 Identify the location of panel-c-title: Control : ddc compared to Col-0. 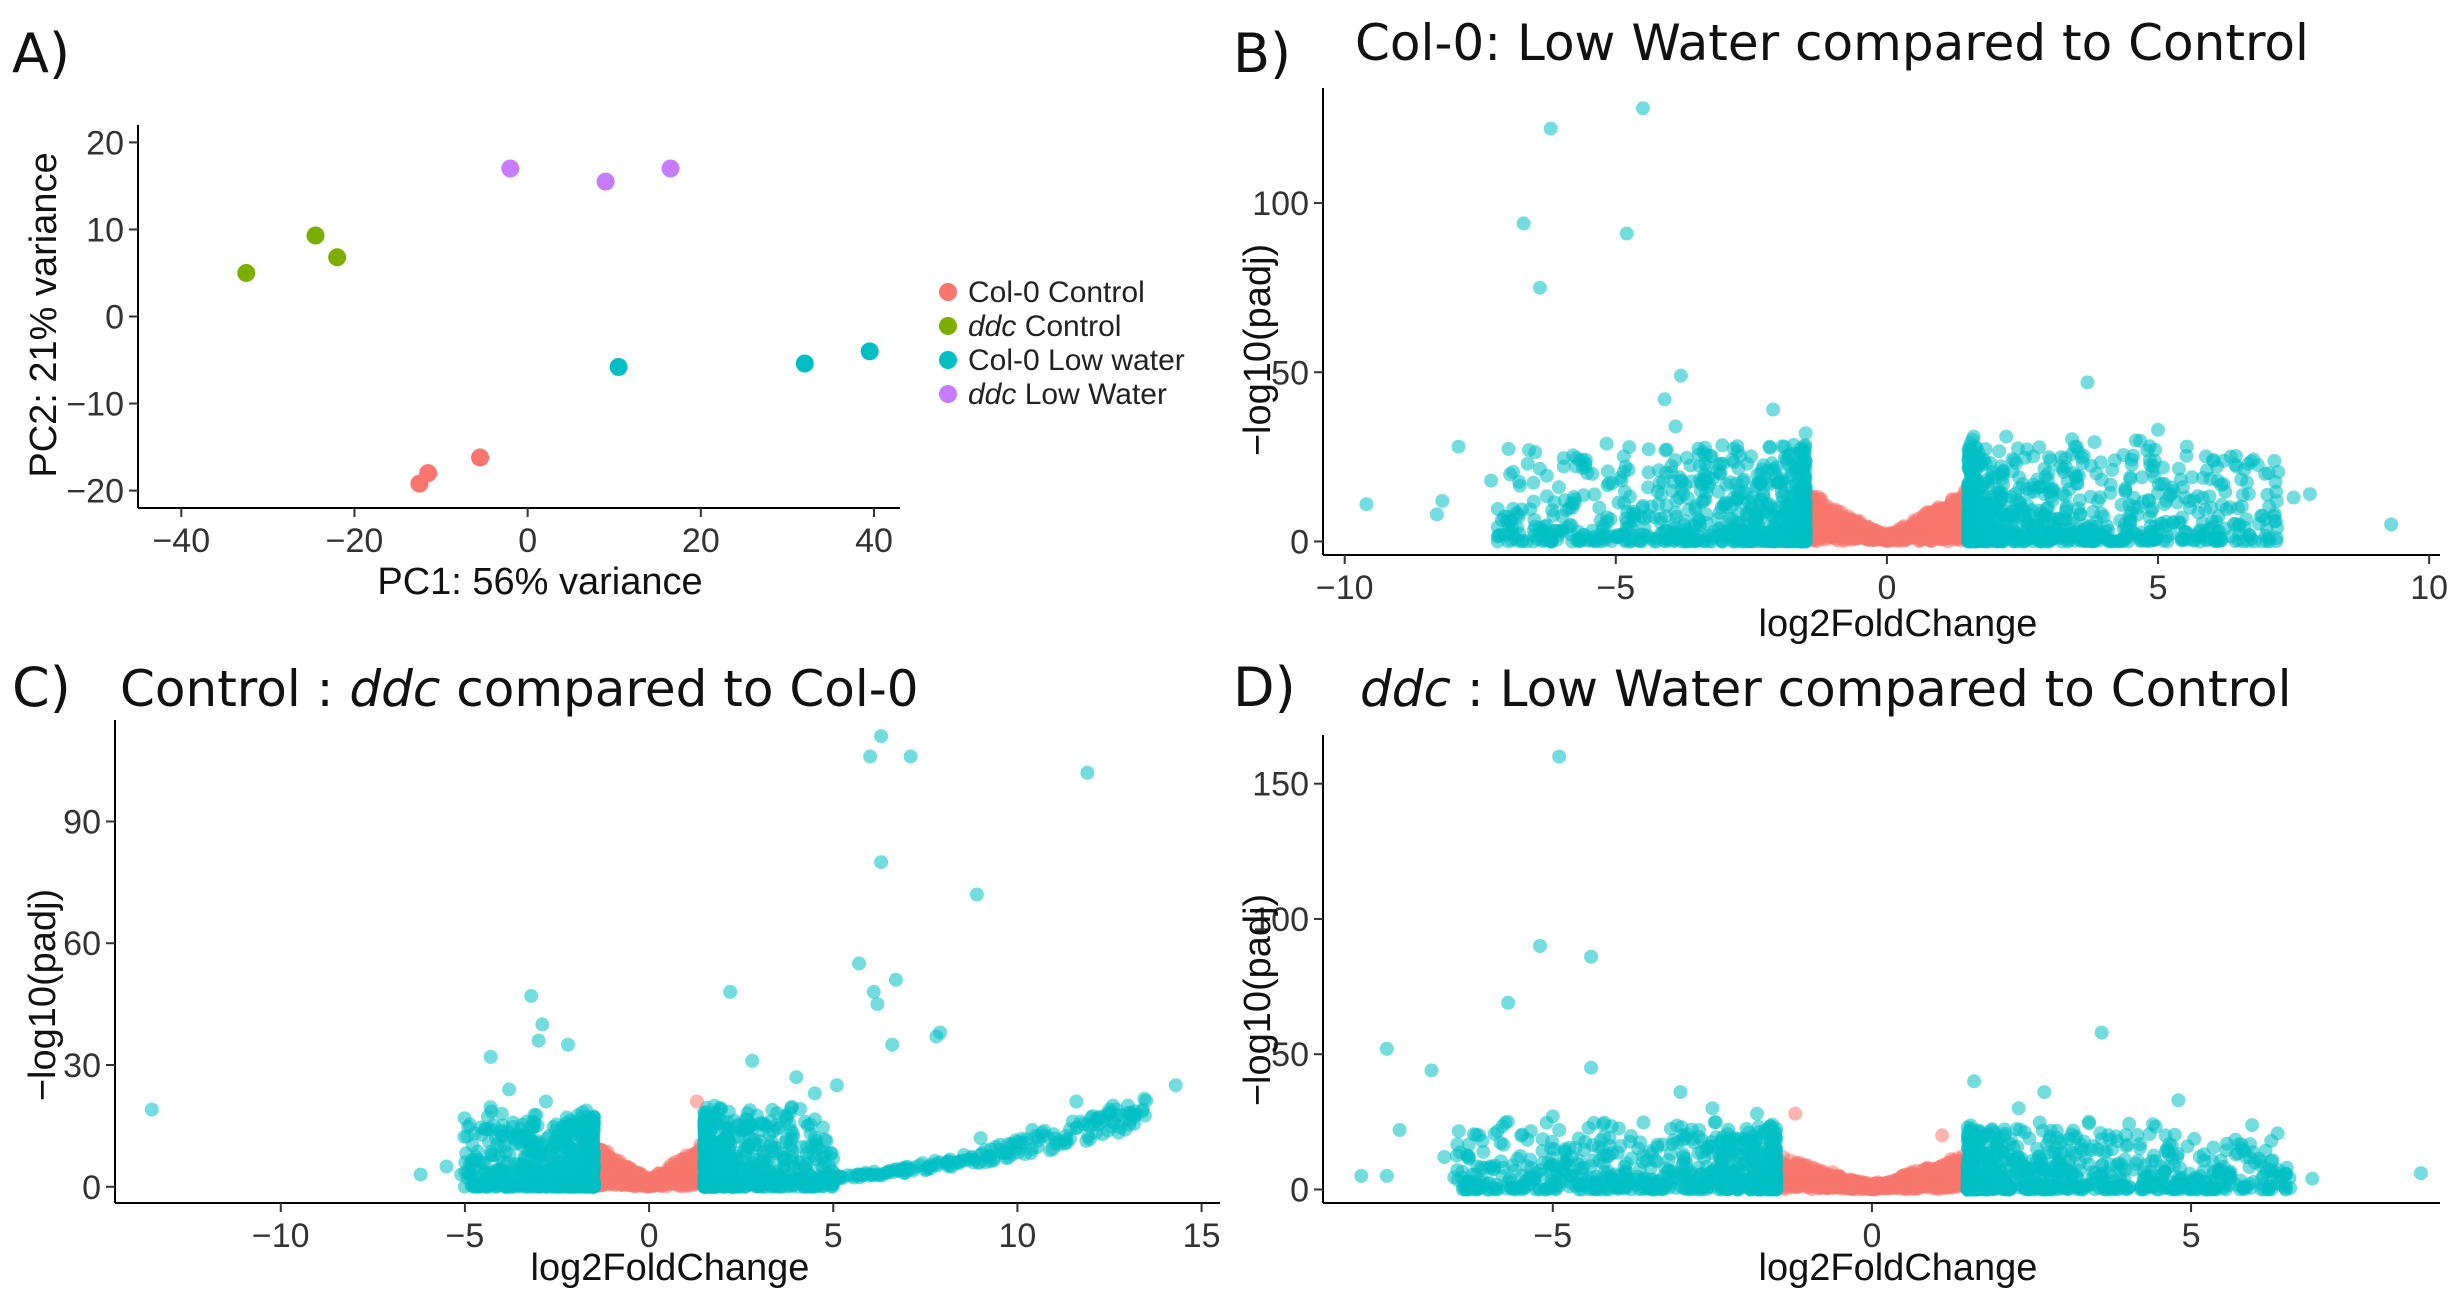
(519, 689).